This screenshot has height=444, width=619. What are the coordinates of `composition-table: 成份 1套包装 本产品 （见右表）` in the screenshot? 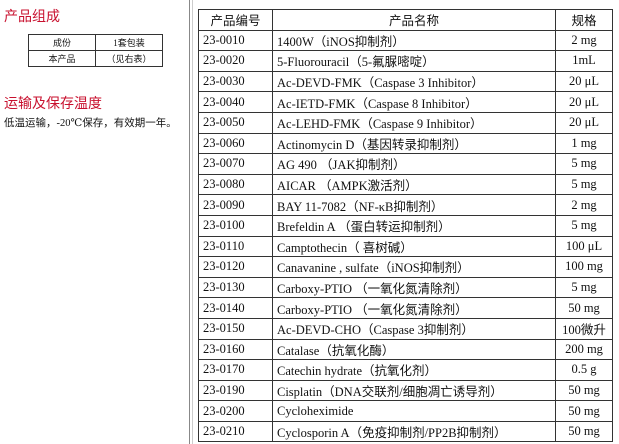 It's located at (95, 50).